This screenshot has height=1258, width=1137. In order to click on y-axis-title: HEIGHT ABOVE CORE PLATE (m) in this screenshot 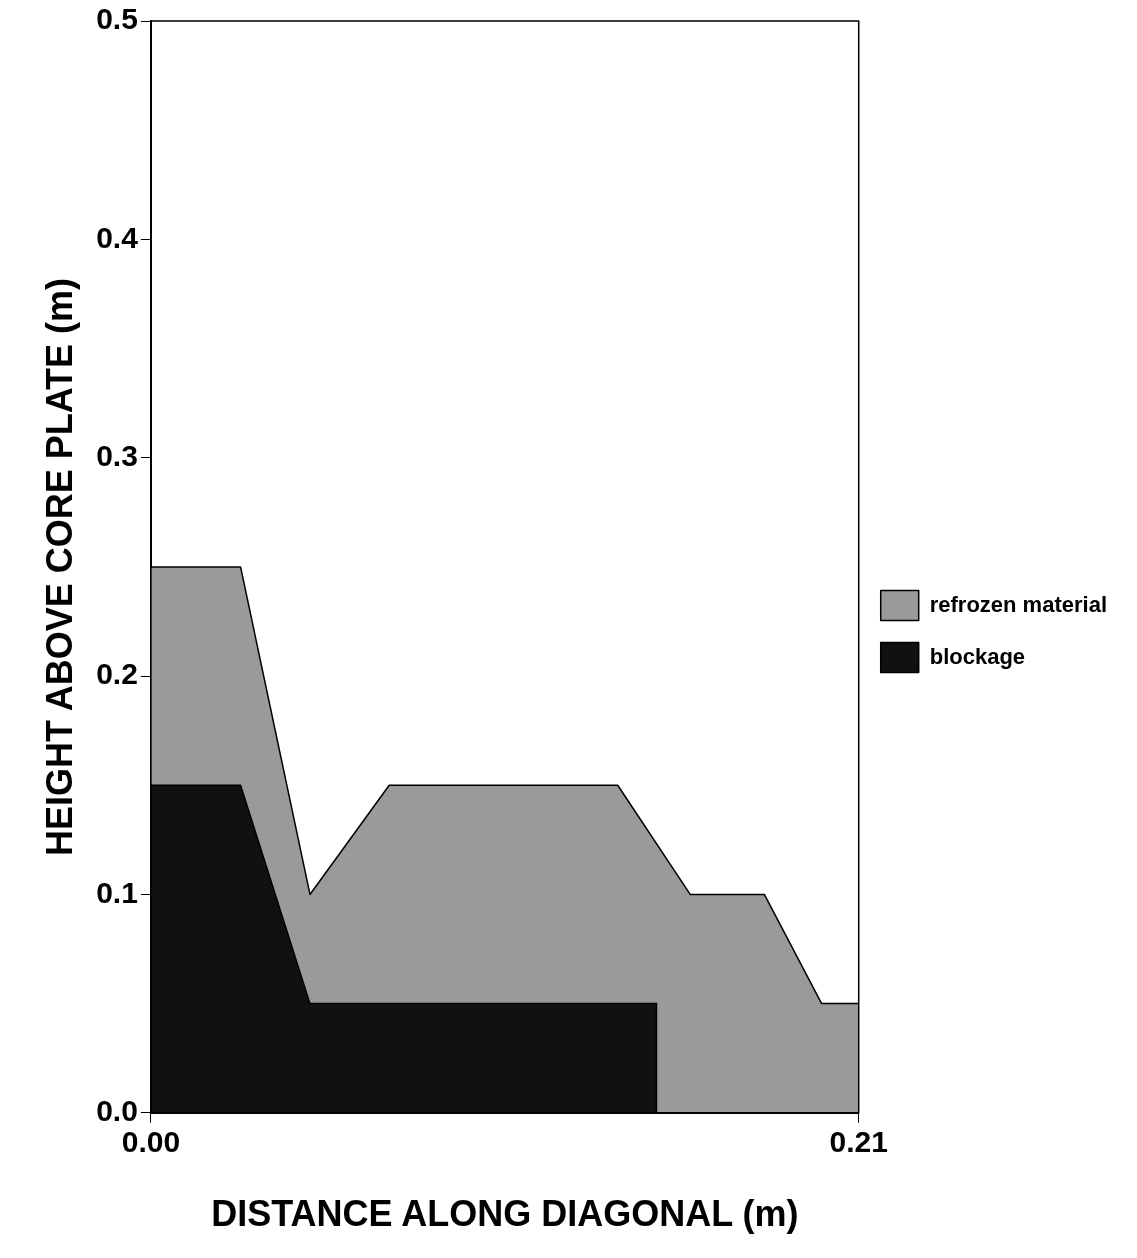, I will do `click(59, 566)`.